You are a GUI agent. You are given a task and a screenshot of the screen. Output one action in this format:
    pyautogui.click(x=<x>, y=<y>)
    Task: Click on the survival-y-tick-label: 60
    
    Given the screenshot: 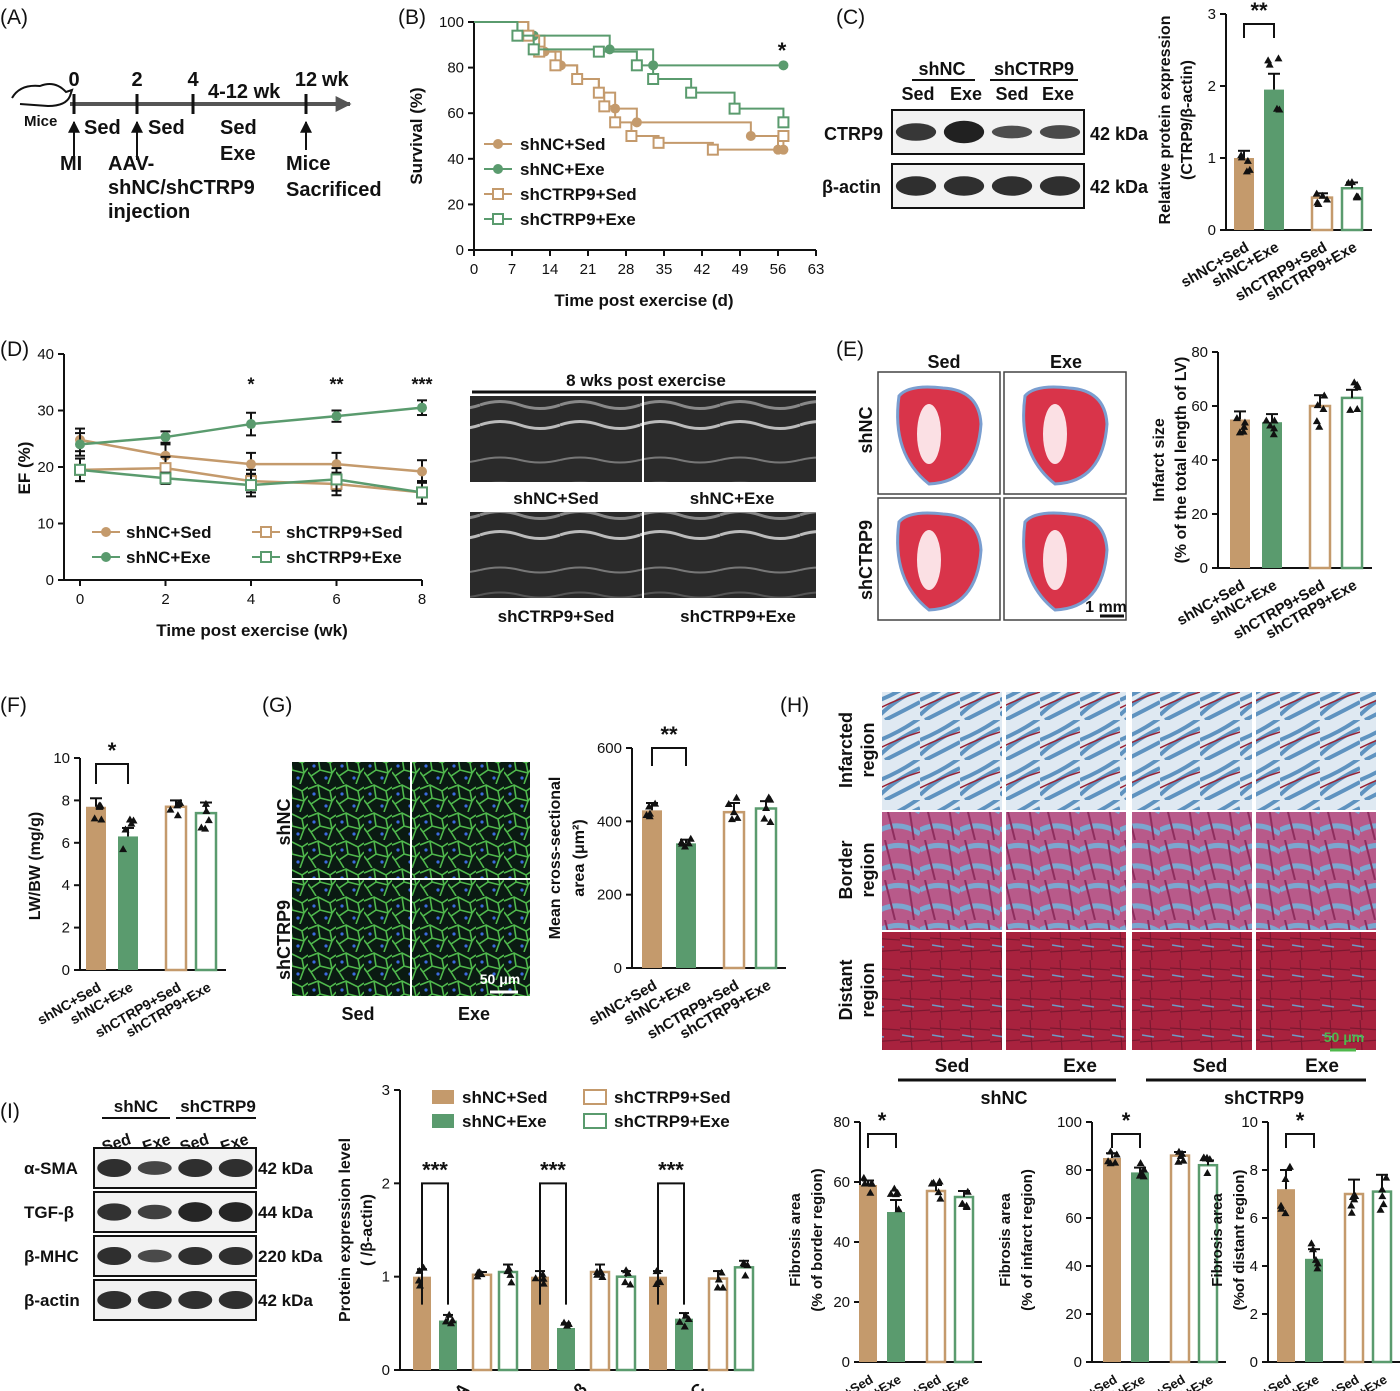 What is the action you would take?
    pyautogui.click(x=455, y=113)
    